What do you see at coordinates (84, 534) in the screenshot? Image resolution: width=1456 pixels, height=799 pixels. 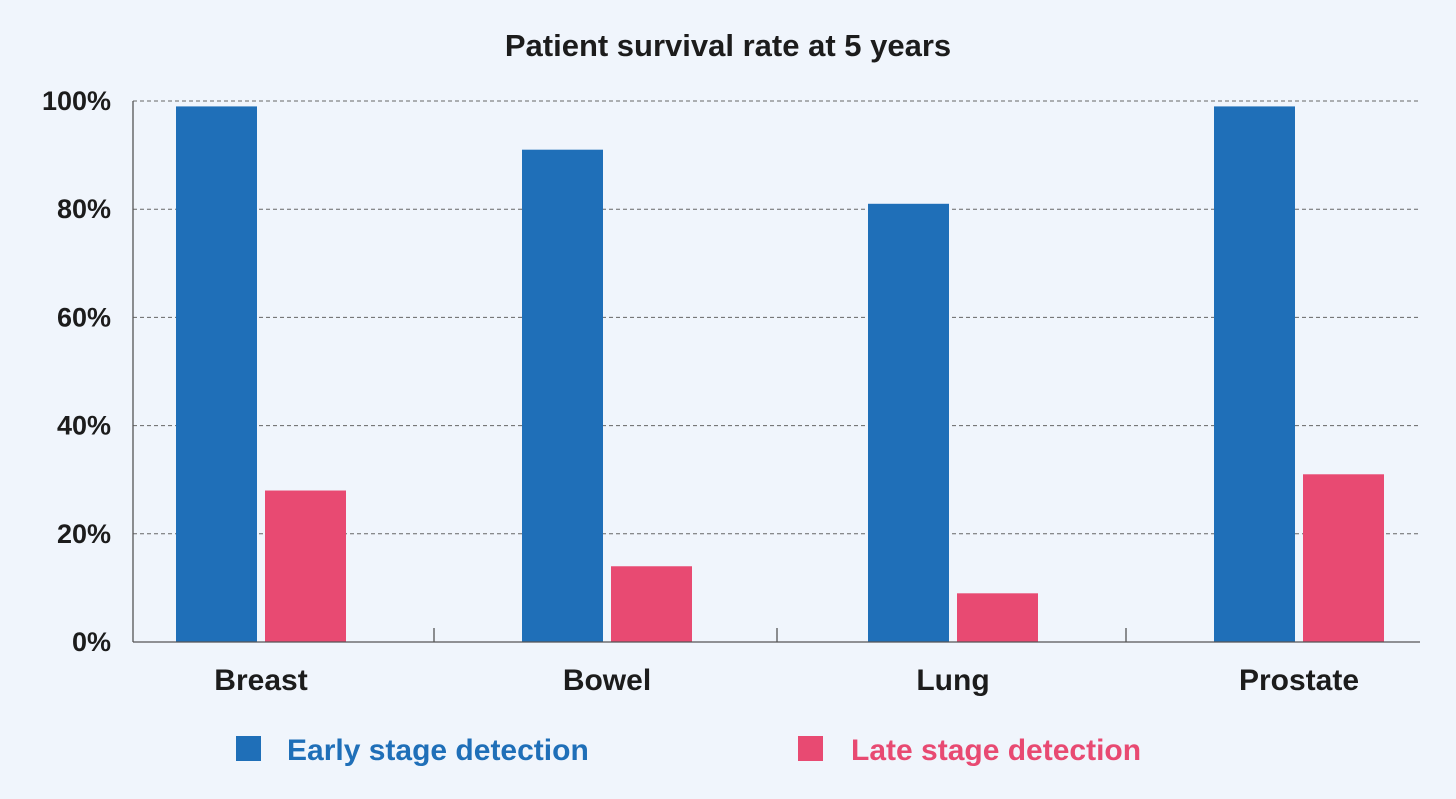 I see `y-tick-label: 20%` at bounding box center [84, 534].